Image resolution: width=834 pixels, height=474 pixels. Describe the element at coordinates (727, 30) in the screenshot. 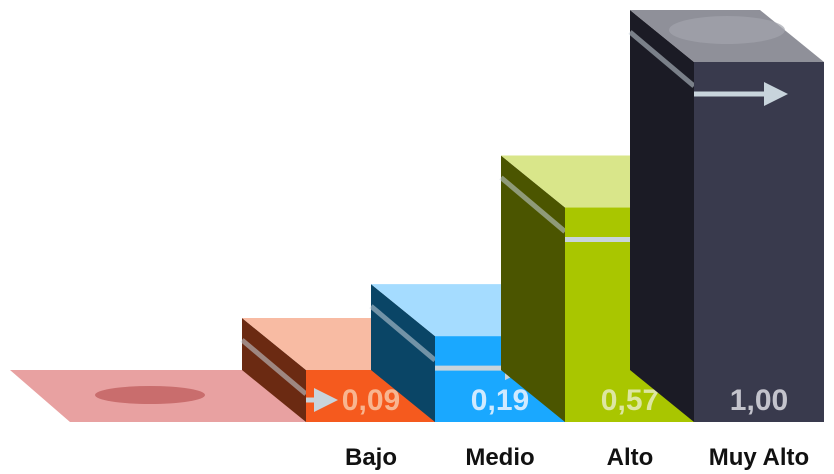

I see `bar-top-ellipse` at that location.